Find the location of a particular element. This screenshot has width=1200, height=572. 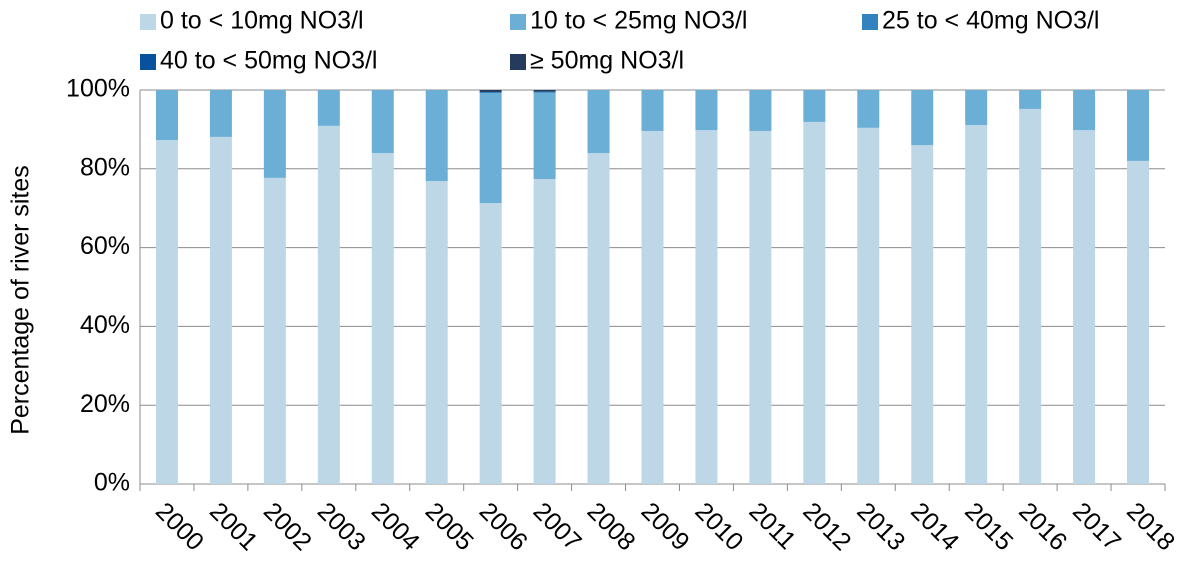

y-tick-label: 20% is located at coordinates (105, 404).